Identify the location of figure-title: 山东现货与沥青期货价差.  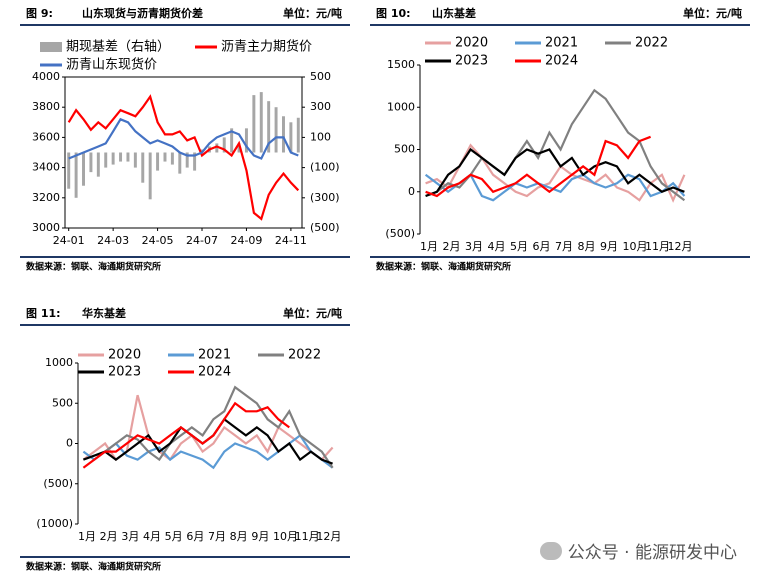
(142, 13).